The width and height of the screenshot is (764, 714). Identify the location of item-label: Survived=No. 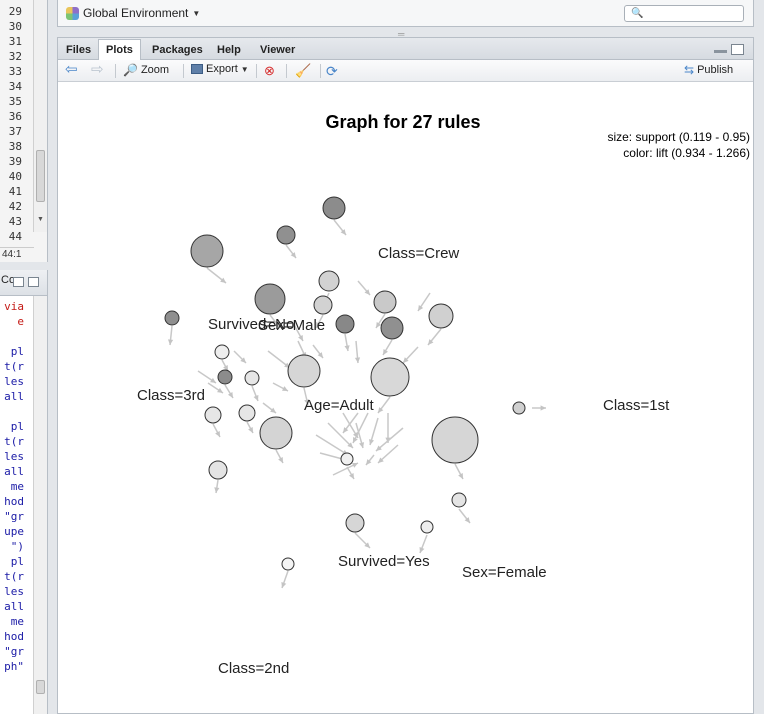
(251, 324).